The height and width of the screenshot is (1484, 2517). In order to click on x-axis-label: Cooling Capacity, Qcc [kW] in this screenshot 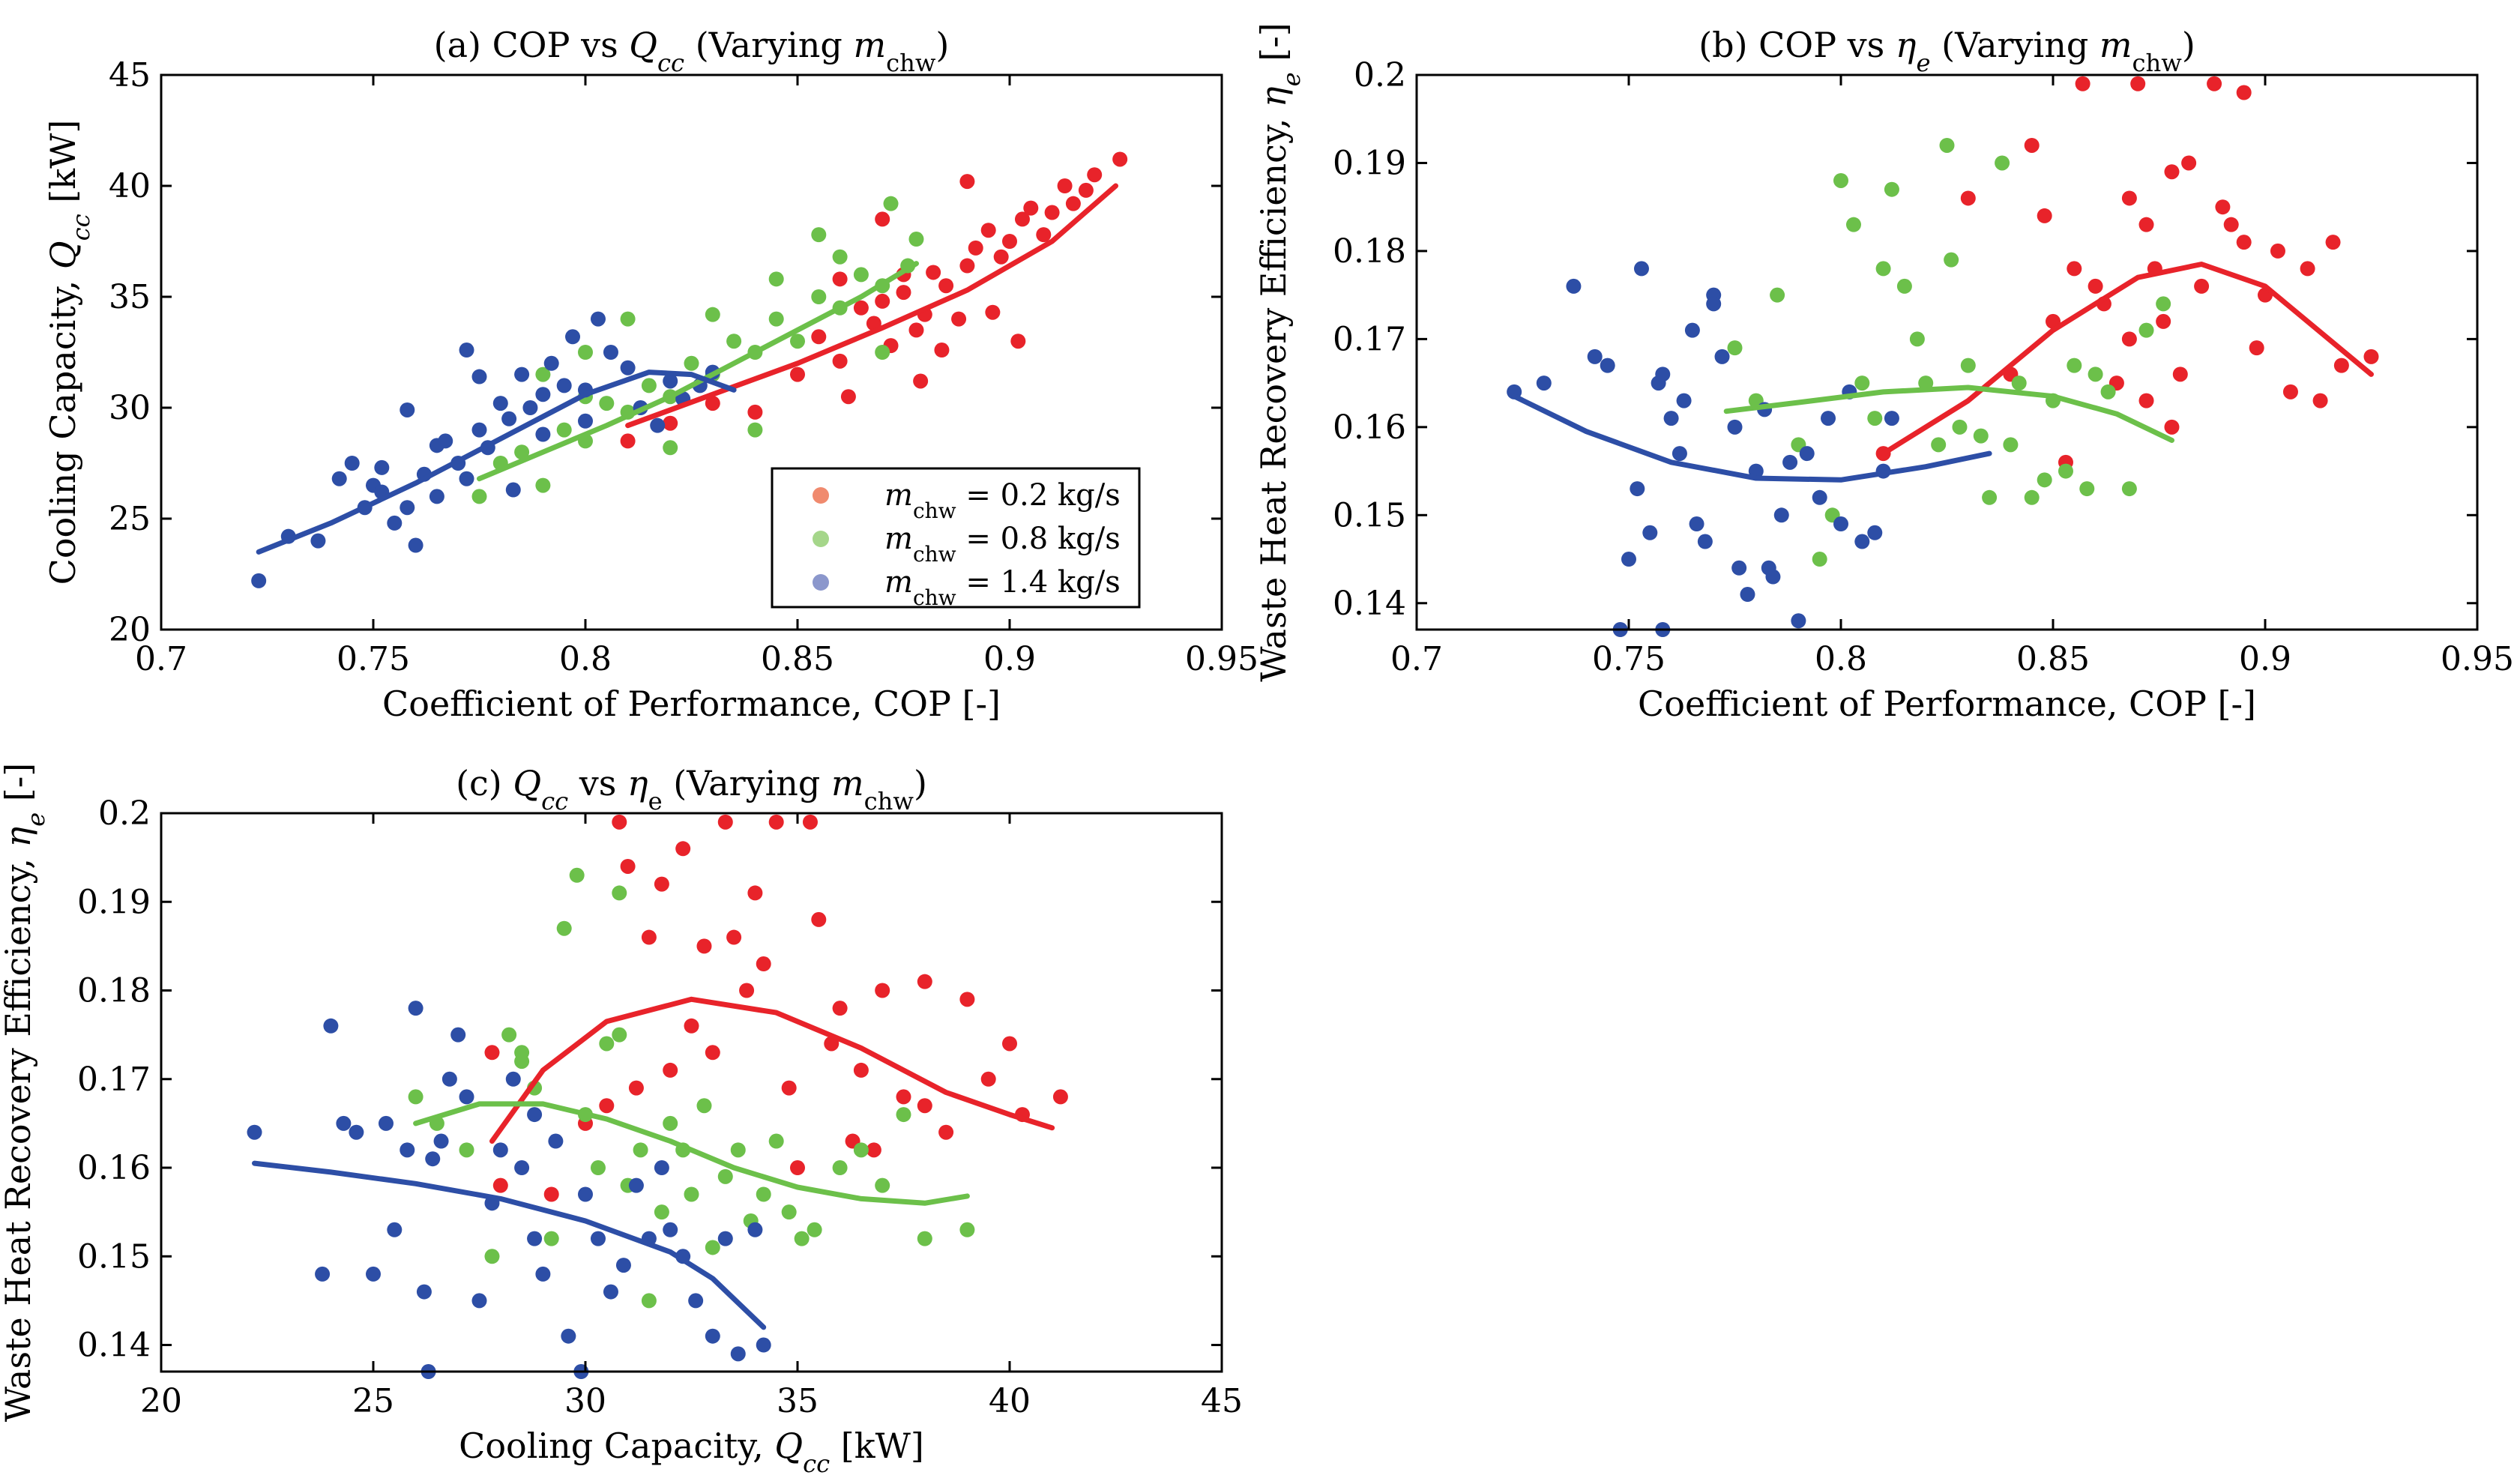, I will do `click(691, 1452)`.